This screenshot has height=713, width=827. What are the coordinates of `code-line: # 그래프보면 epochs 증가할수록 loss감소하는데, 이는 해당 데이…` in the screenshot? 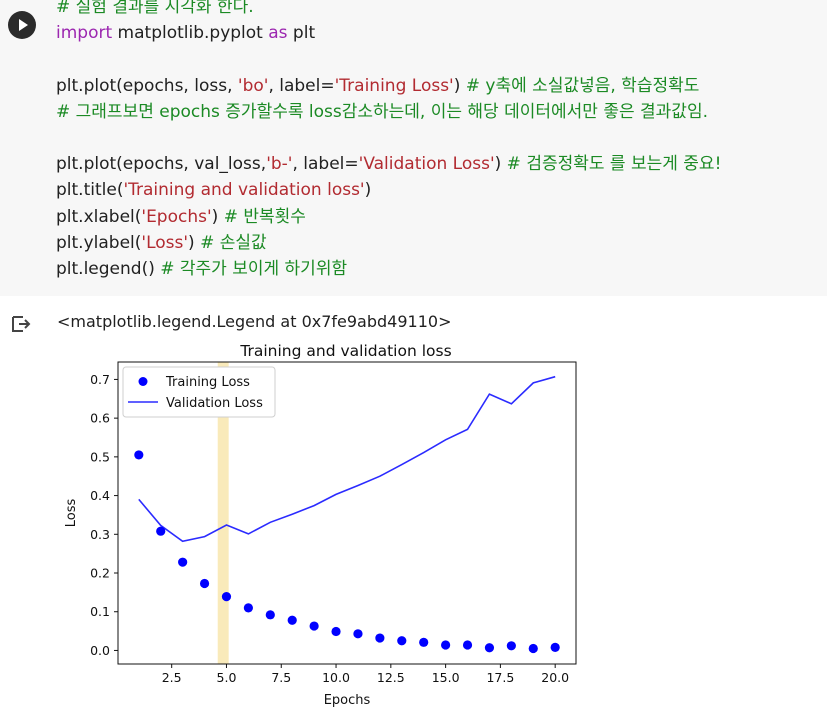 It's located at (388, 112).